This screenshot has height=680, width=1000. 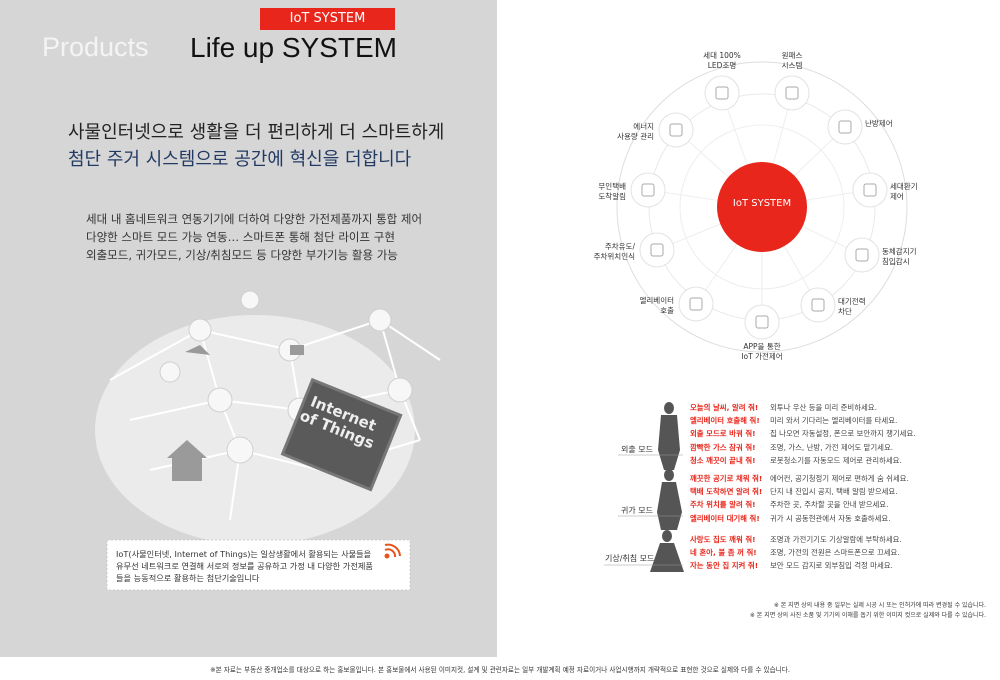 I want to click on mode-request: 엘리베이터 호출해 줘!, so click(x=725, y=421).